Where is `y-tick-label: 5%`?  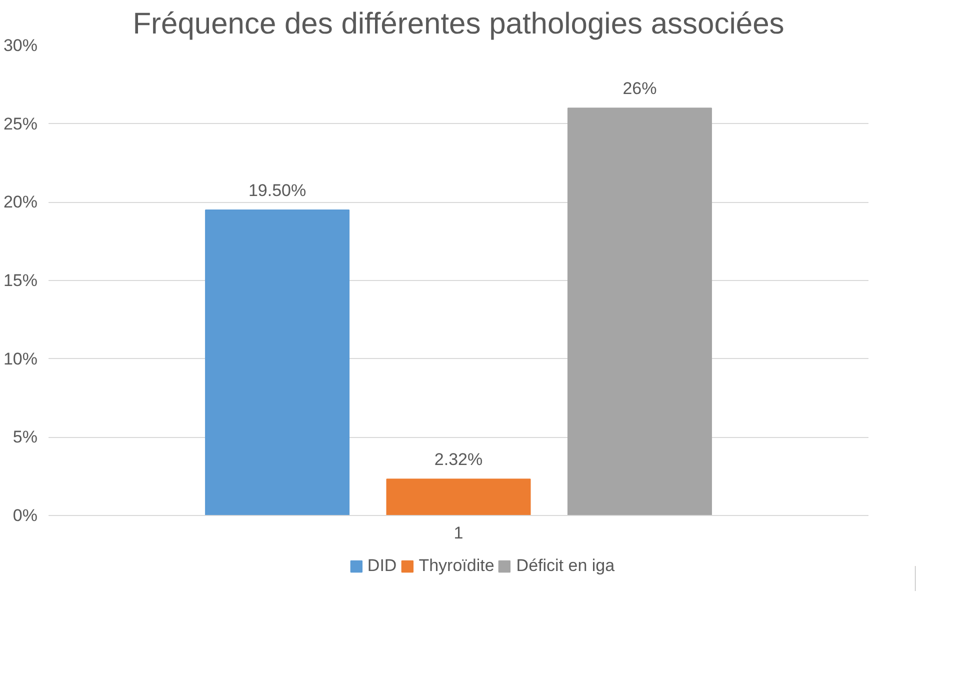
y-tick-label: 5% is located at coordinates (25, 437).